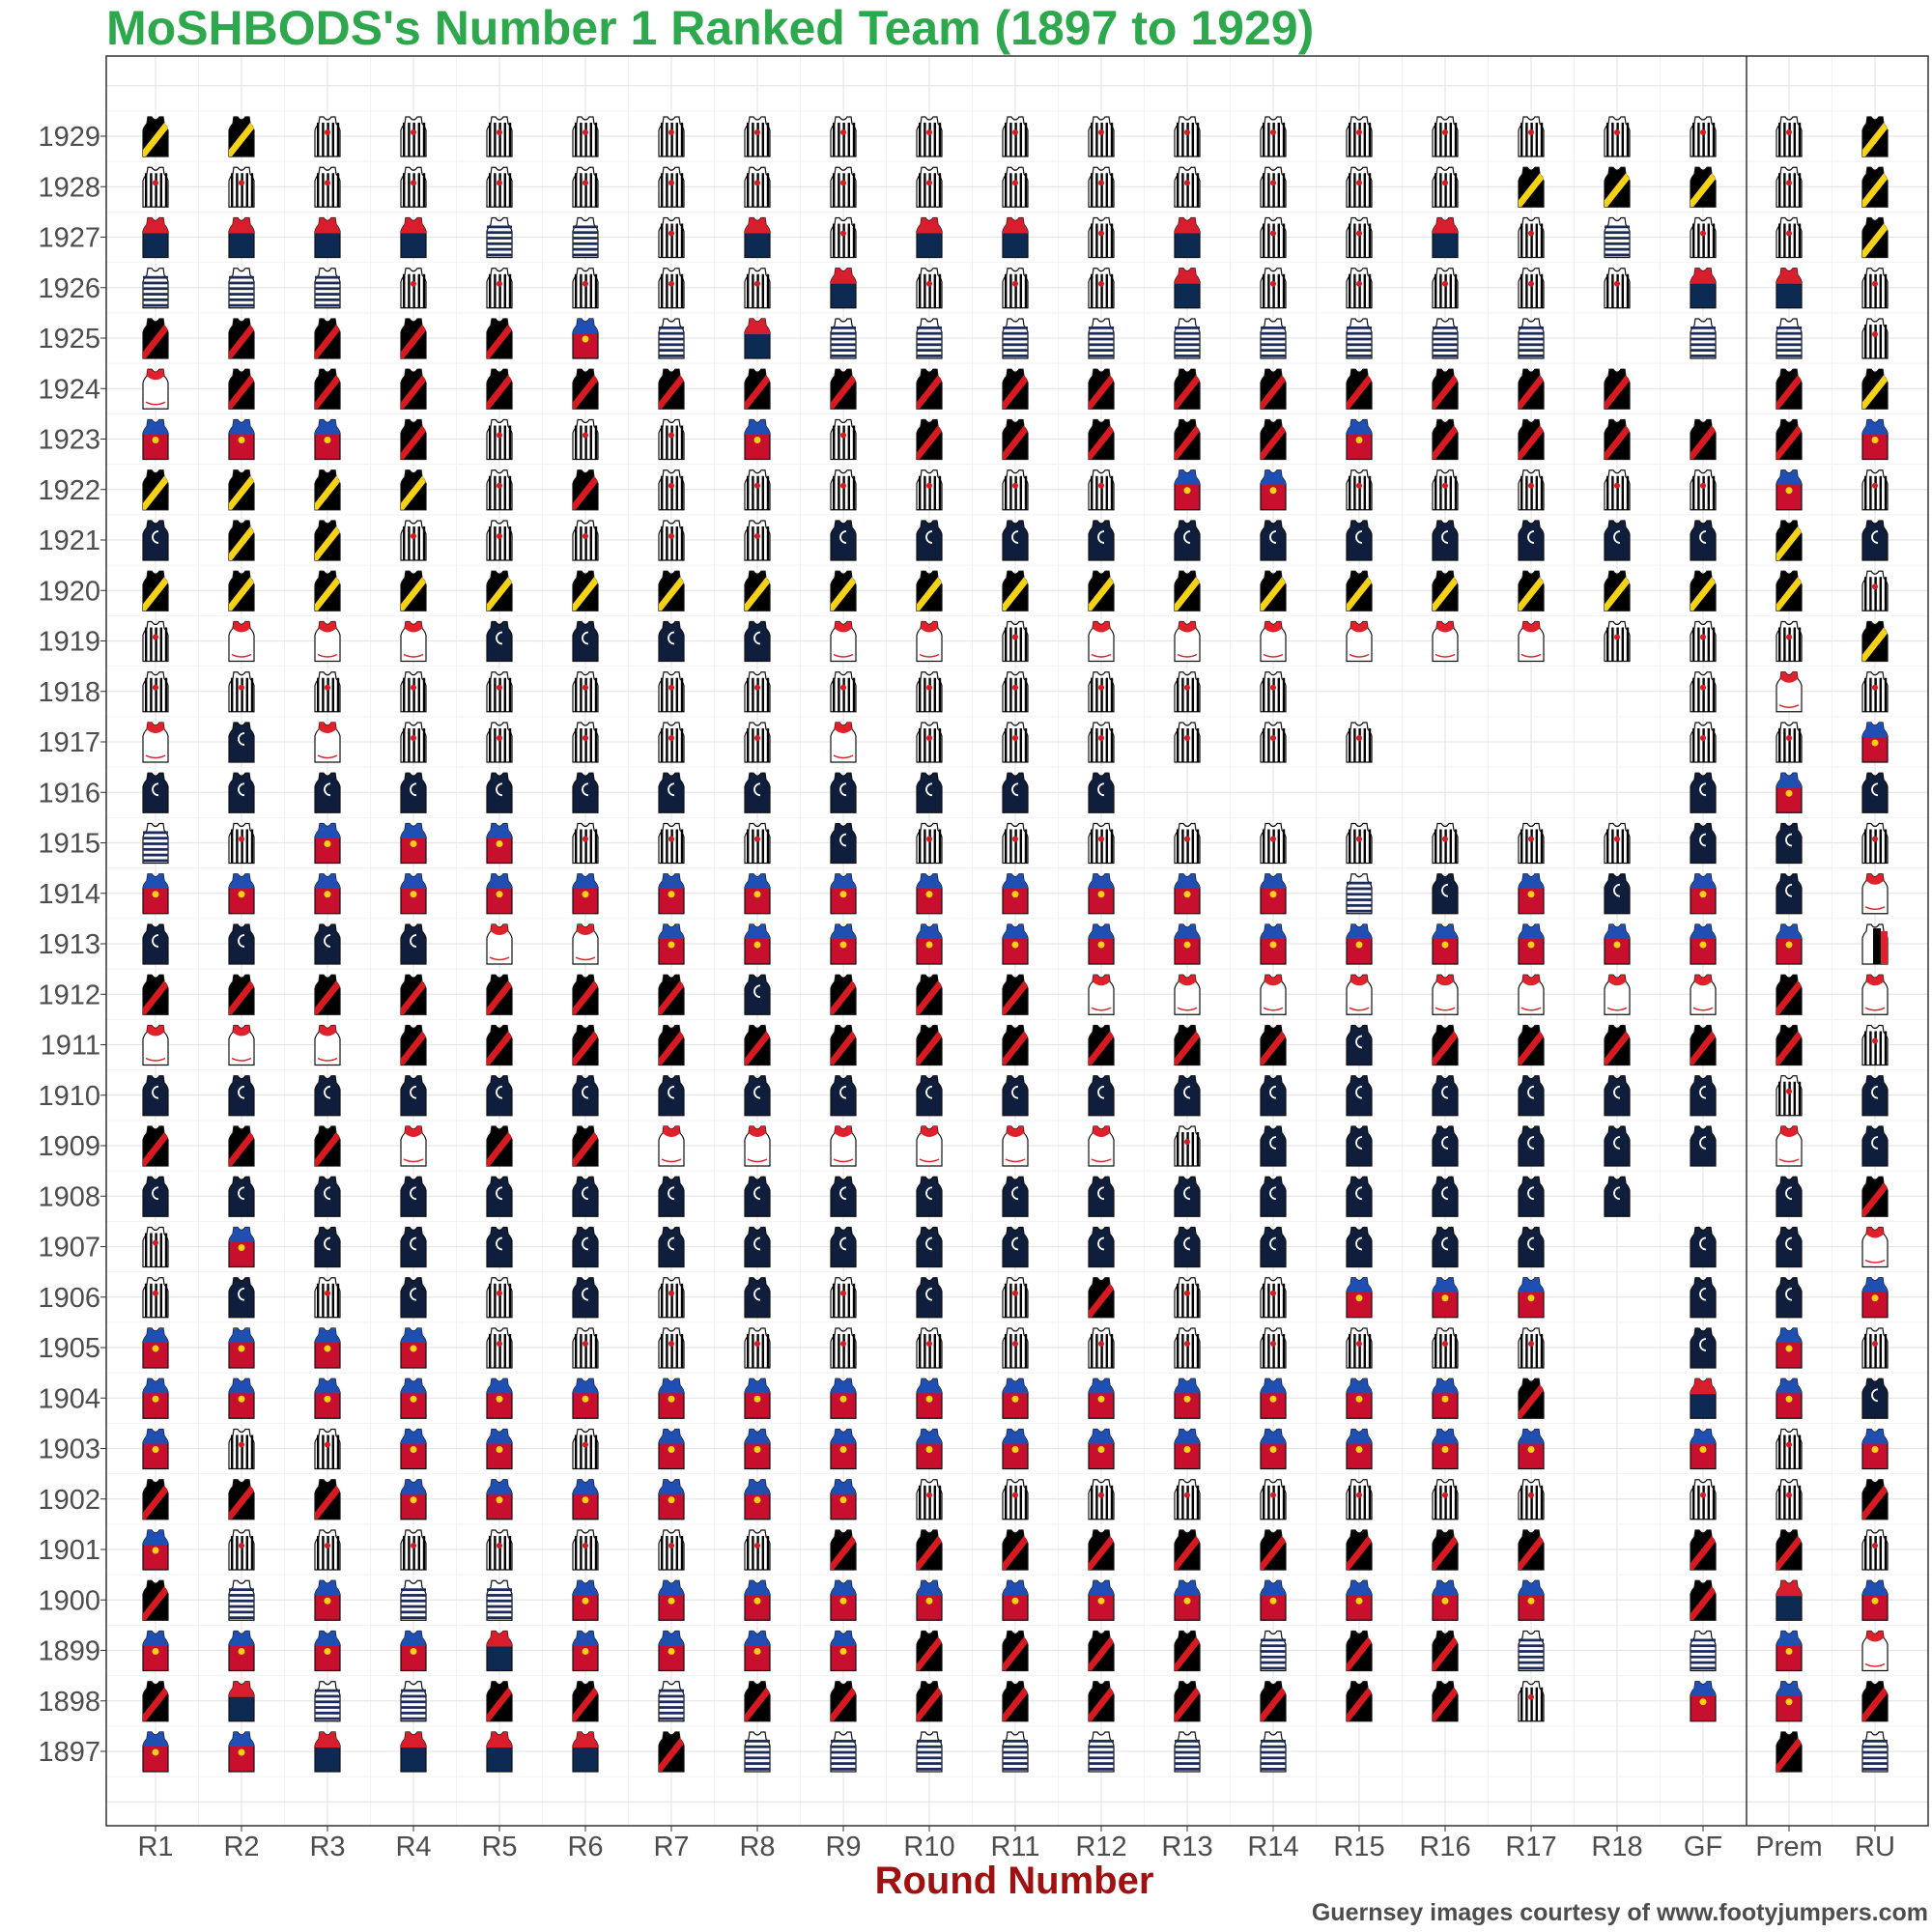  Describe the element at coordinates (327, 894) in the screenshot. I see `guernsey-F: 1914 R3: Fitzroy` at that location.